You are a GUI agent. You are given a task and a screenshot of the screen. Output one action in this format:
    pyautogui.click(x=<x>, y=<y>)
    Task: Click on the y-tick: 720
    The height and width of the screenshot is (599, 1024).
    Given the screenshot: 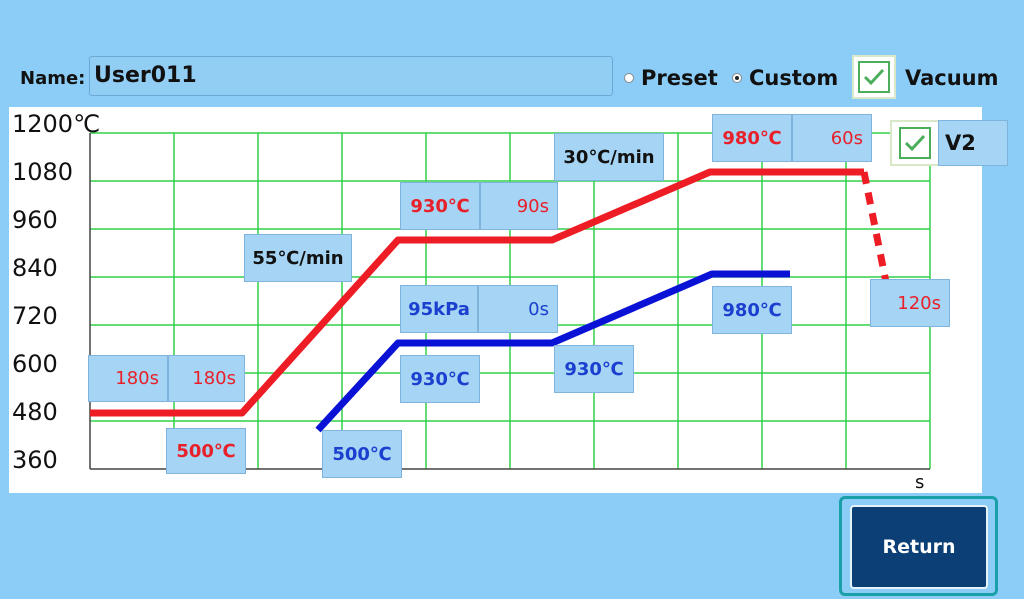 What is the action you would take?
    pyautogui.click(x=35, y=316)
    